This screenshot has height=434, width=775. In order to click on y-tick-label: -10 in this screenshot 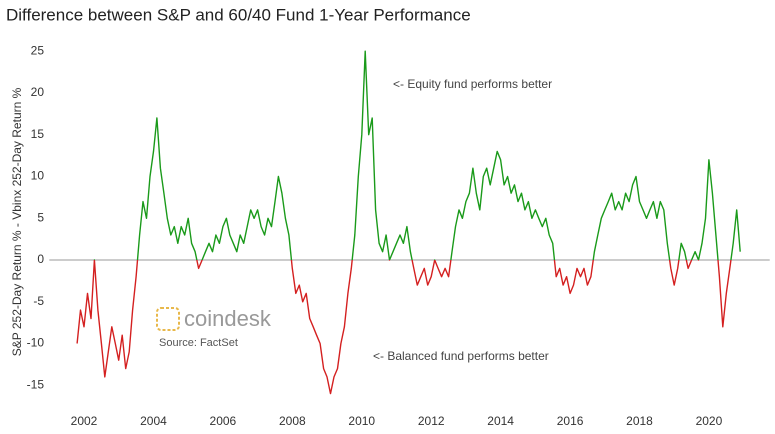, I will do `click(36, 343)`.